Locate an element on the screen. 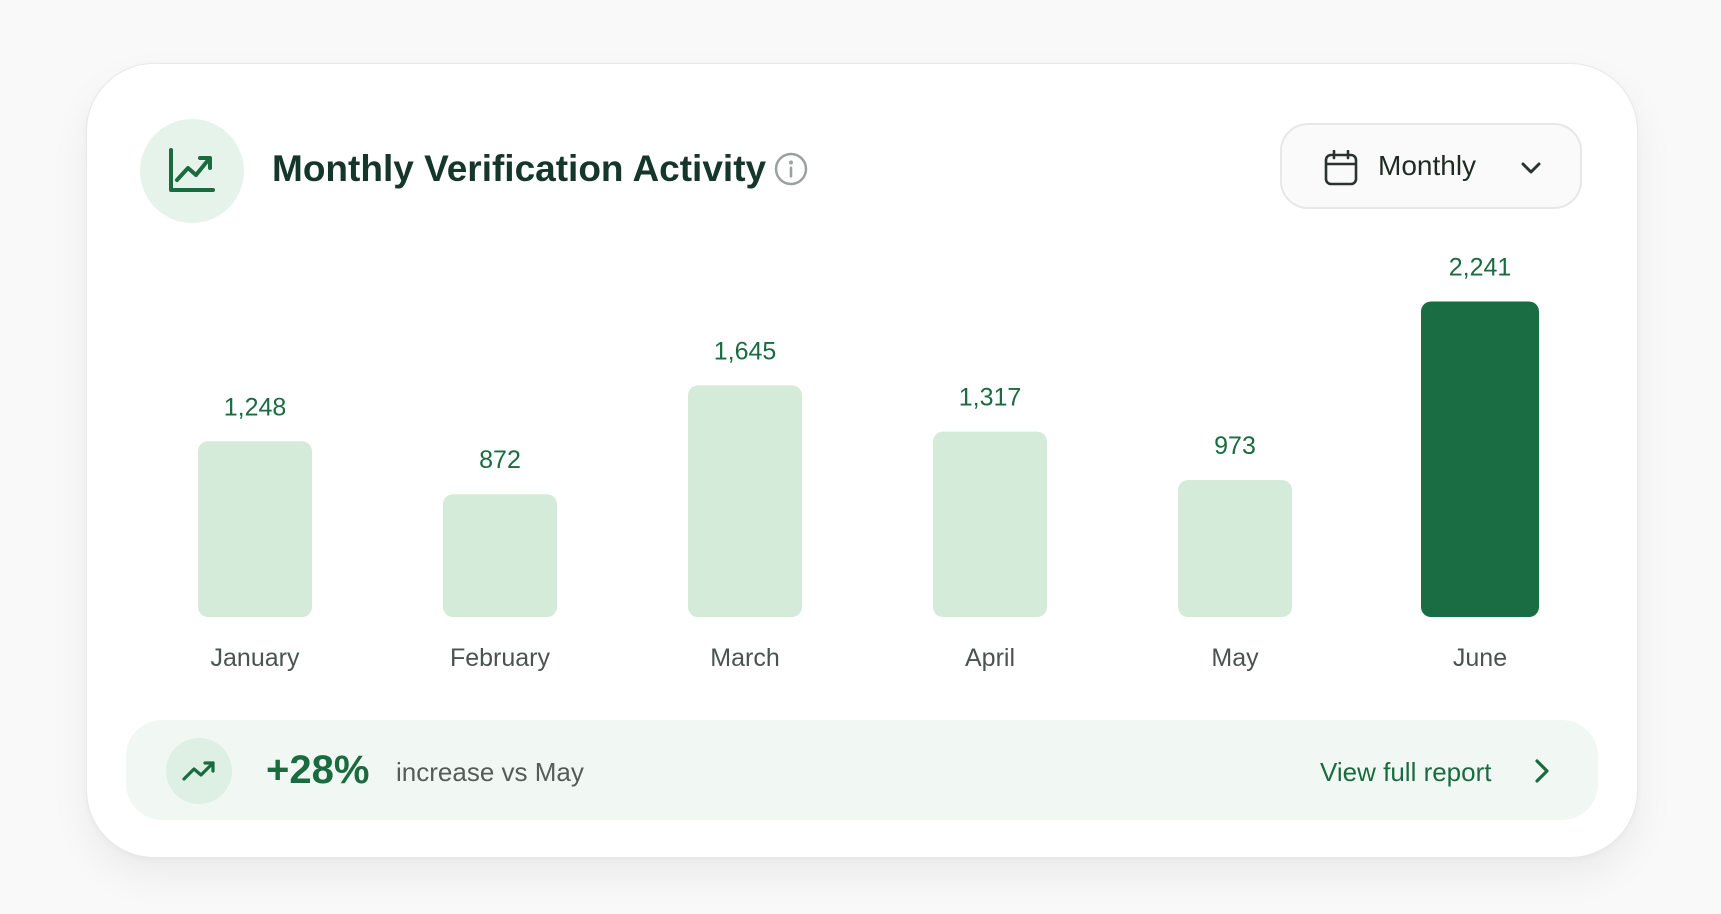 This screenshot has height=914, width=1721. trending-chart-icon is located at coordinates (192, 170).